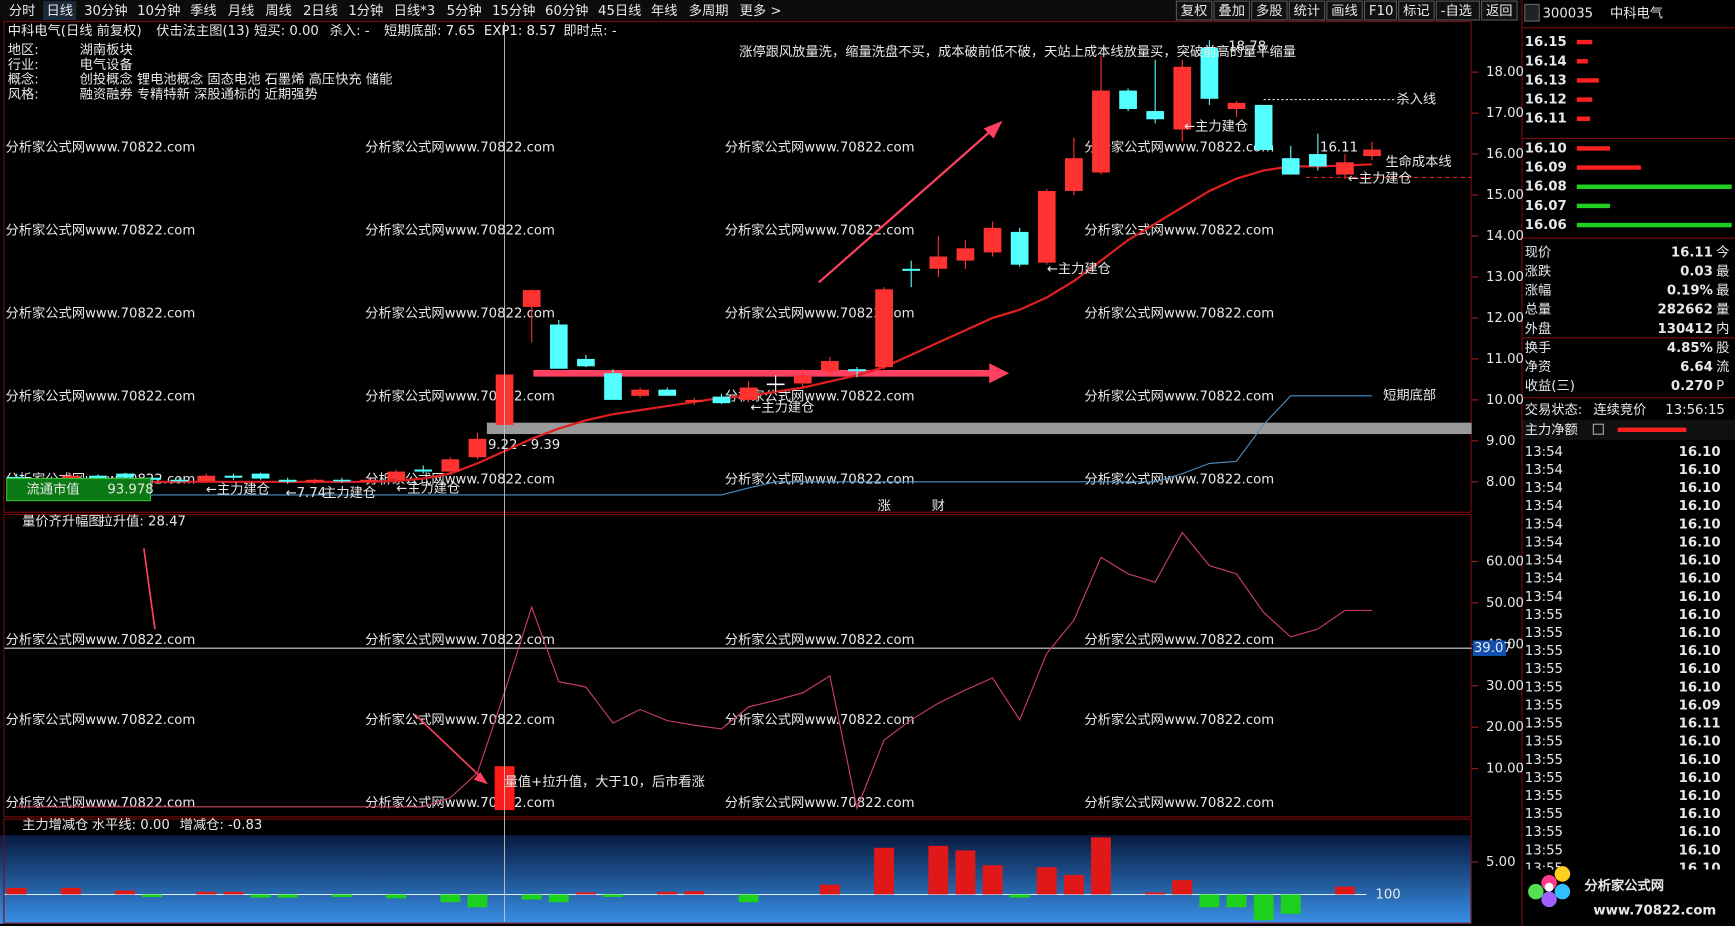  Describe the element at coordinates (1538, 367) in the screenshot. I see `stat-label: 净资` at that location.